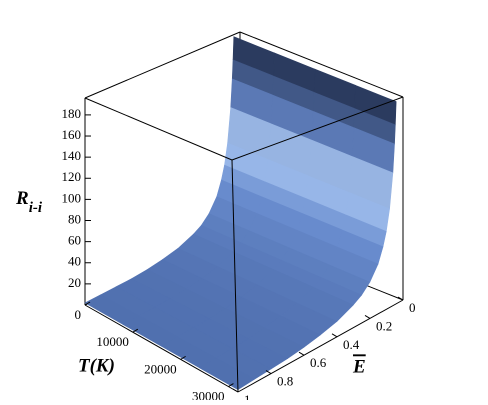 This screenshot has width=488, height=405. Describe the element at coordinates (160, 368) in the screenshot. I see `x-tick-label: 20000` at that location.